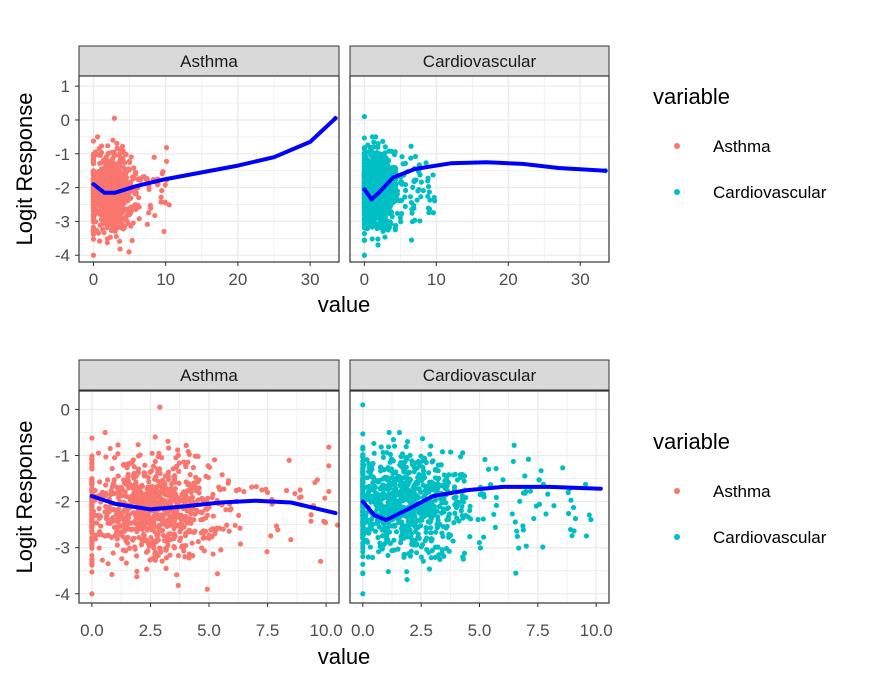  I want to click on facet-strip, so click(479, 61).